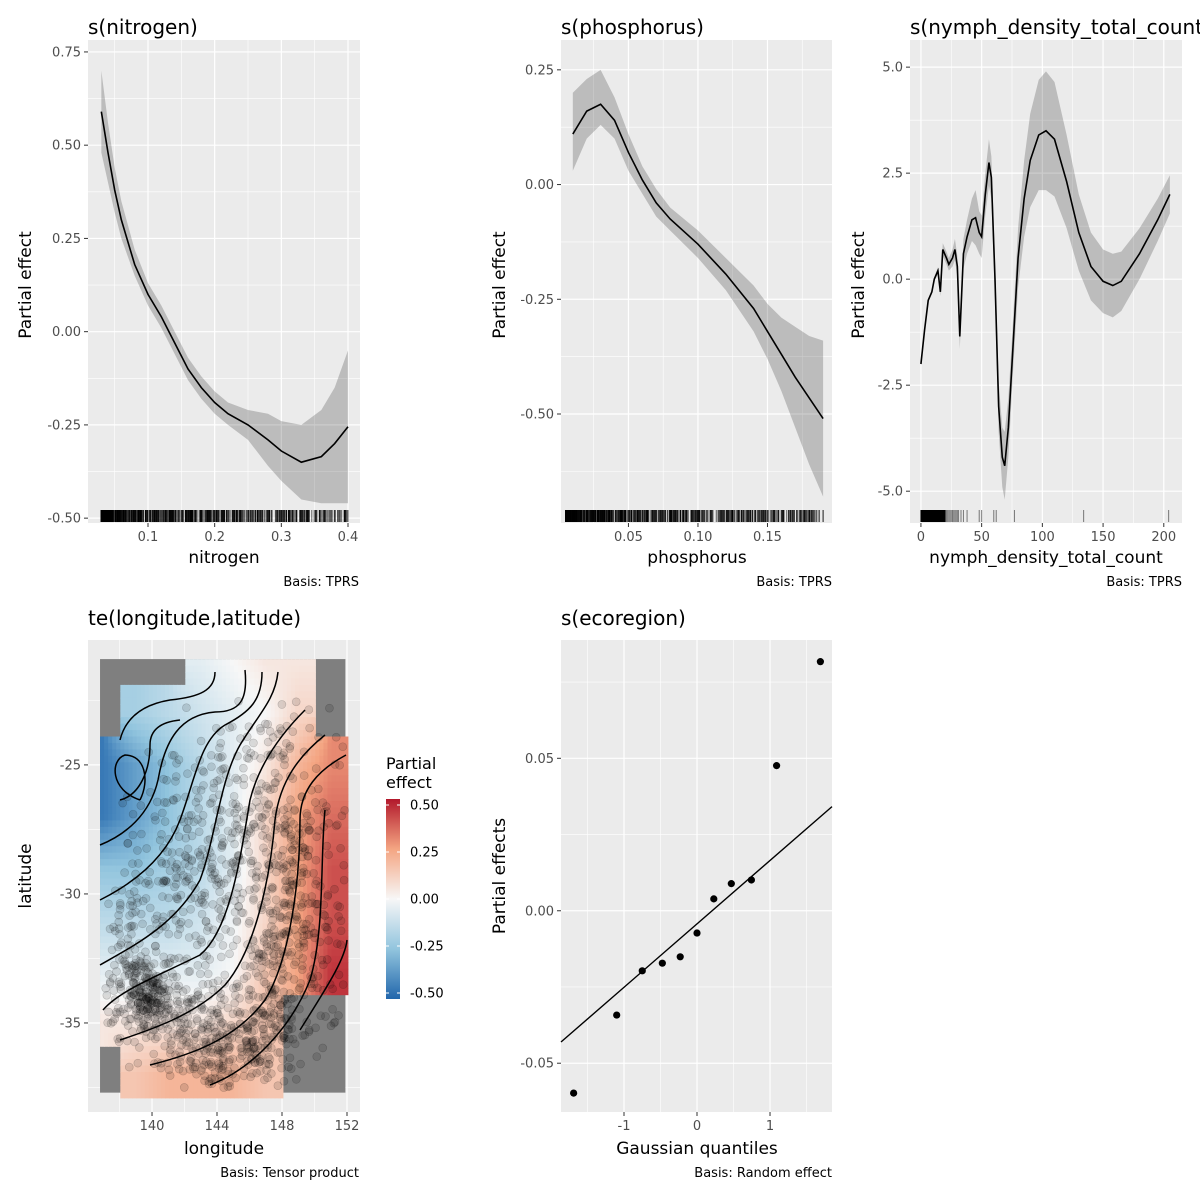  What do you see at coordinates (694, 516) in the screenshot?
I see `rug` at bounding box center [694, 516].